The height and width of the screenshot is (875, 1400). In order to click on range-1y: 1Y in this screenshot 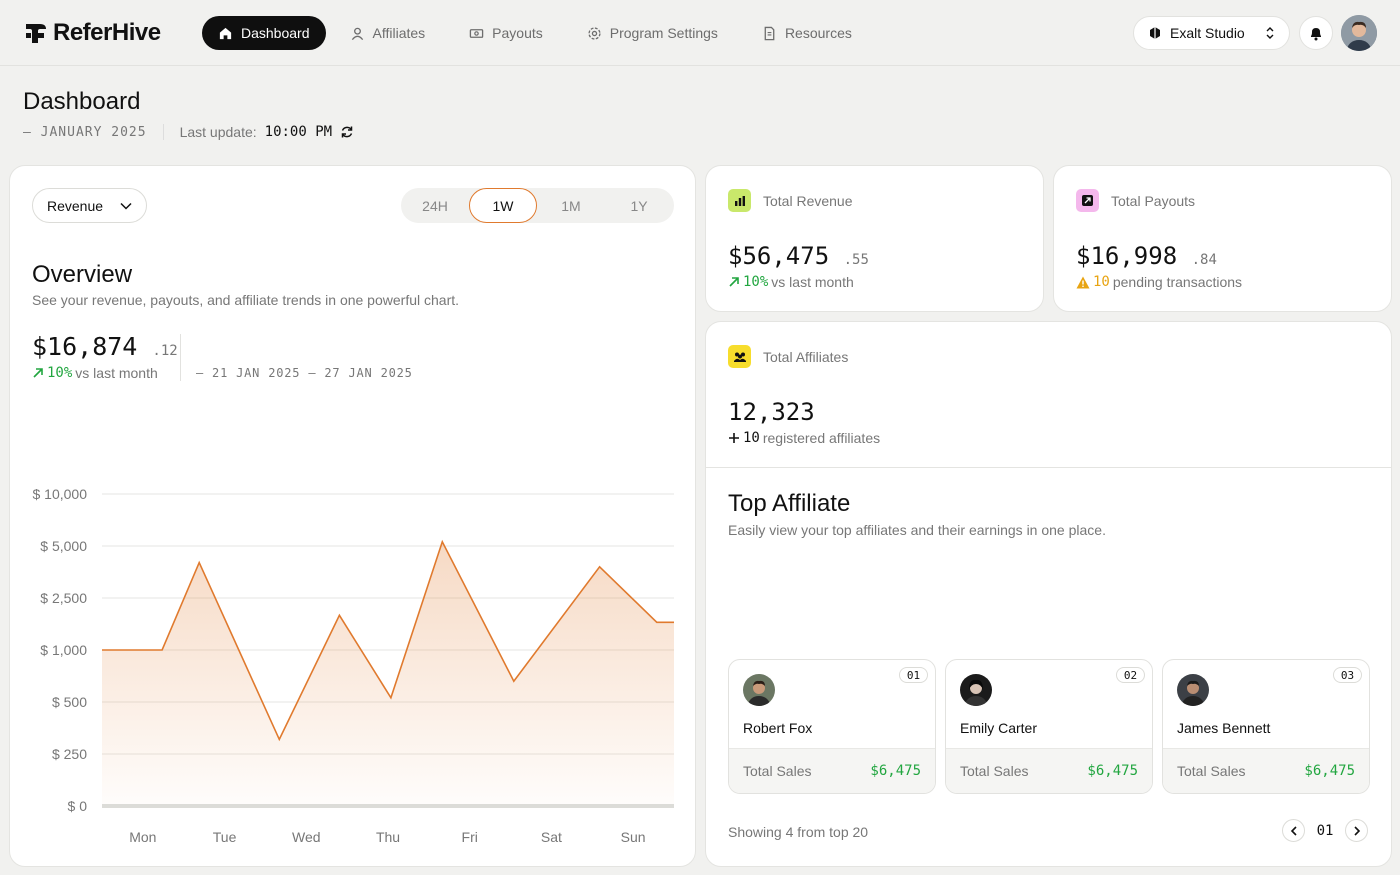, I will do `click(639, 205)`.